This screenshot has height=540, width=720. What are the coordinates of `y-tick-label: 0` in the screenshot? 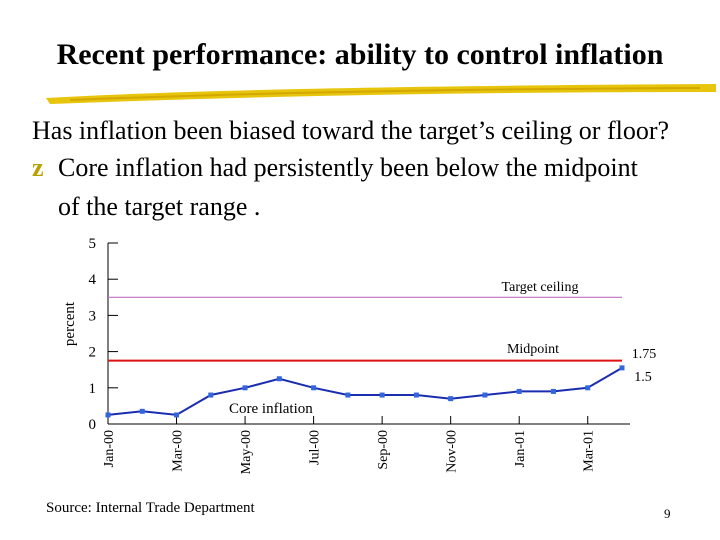 It's located at (93, 425).